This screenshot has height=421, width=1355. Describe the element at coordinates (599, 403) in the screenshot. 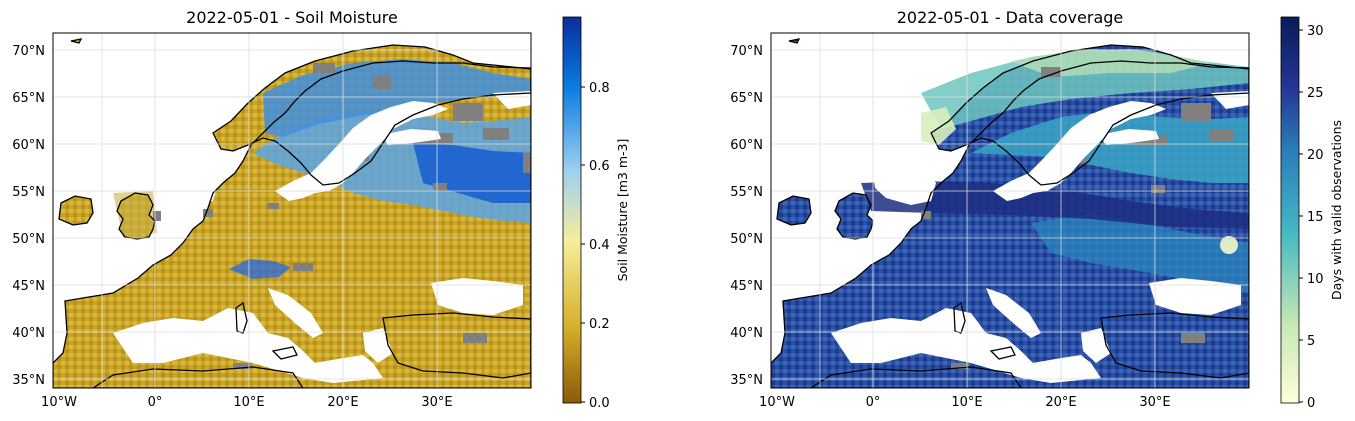

I see `colorbar-tick: 0.0` at that location.